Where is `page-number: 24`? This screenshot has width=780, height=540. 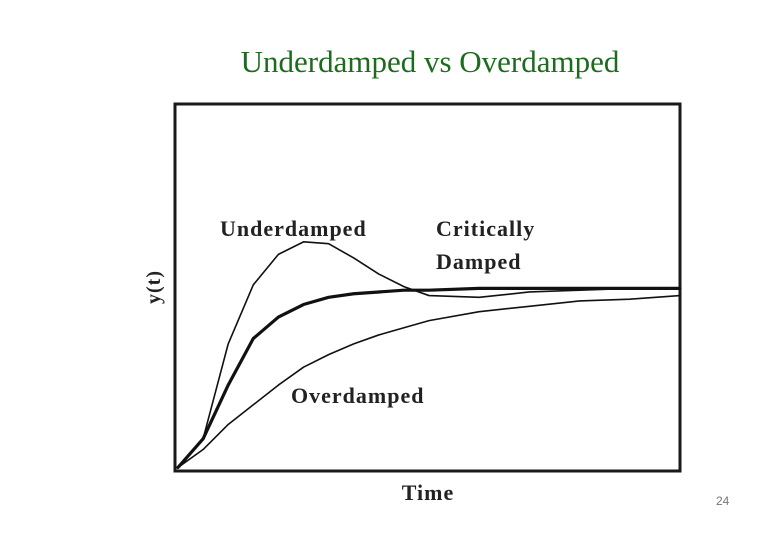 page-number: 24 is located at coordinates (723, 501).